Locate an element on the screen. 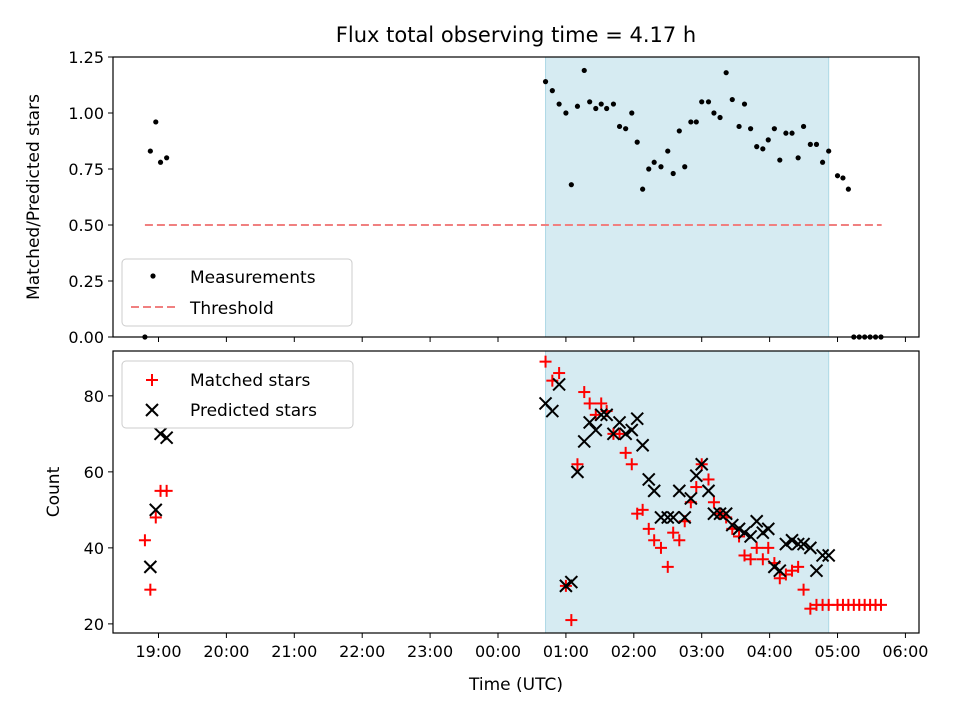  x-tick-label: 19:00 is located at coordinates (158, 651).